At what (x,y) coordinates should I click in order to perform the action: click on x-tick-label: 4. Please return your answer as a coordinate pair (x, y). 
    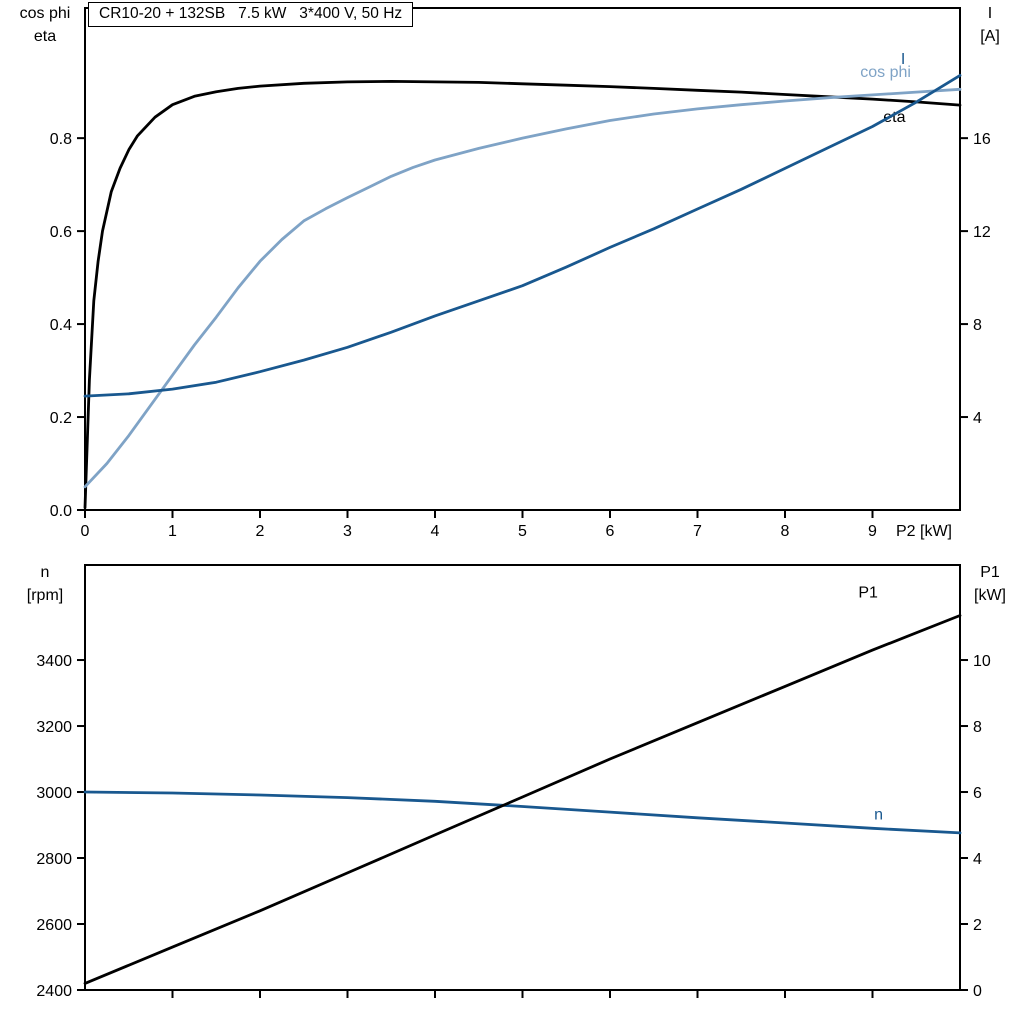
    Looking at the image, I should click on (435, 531).